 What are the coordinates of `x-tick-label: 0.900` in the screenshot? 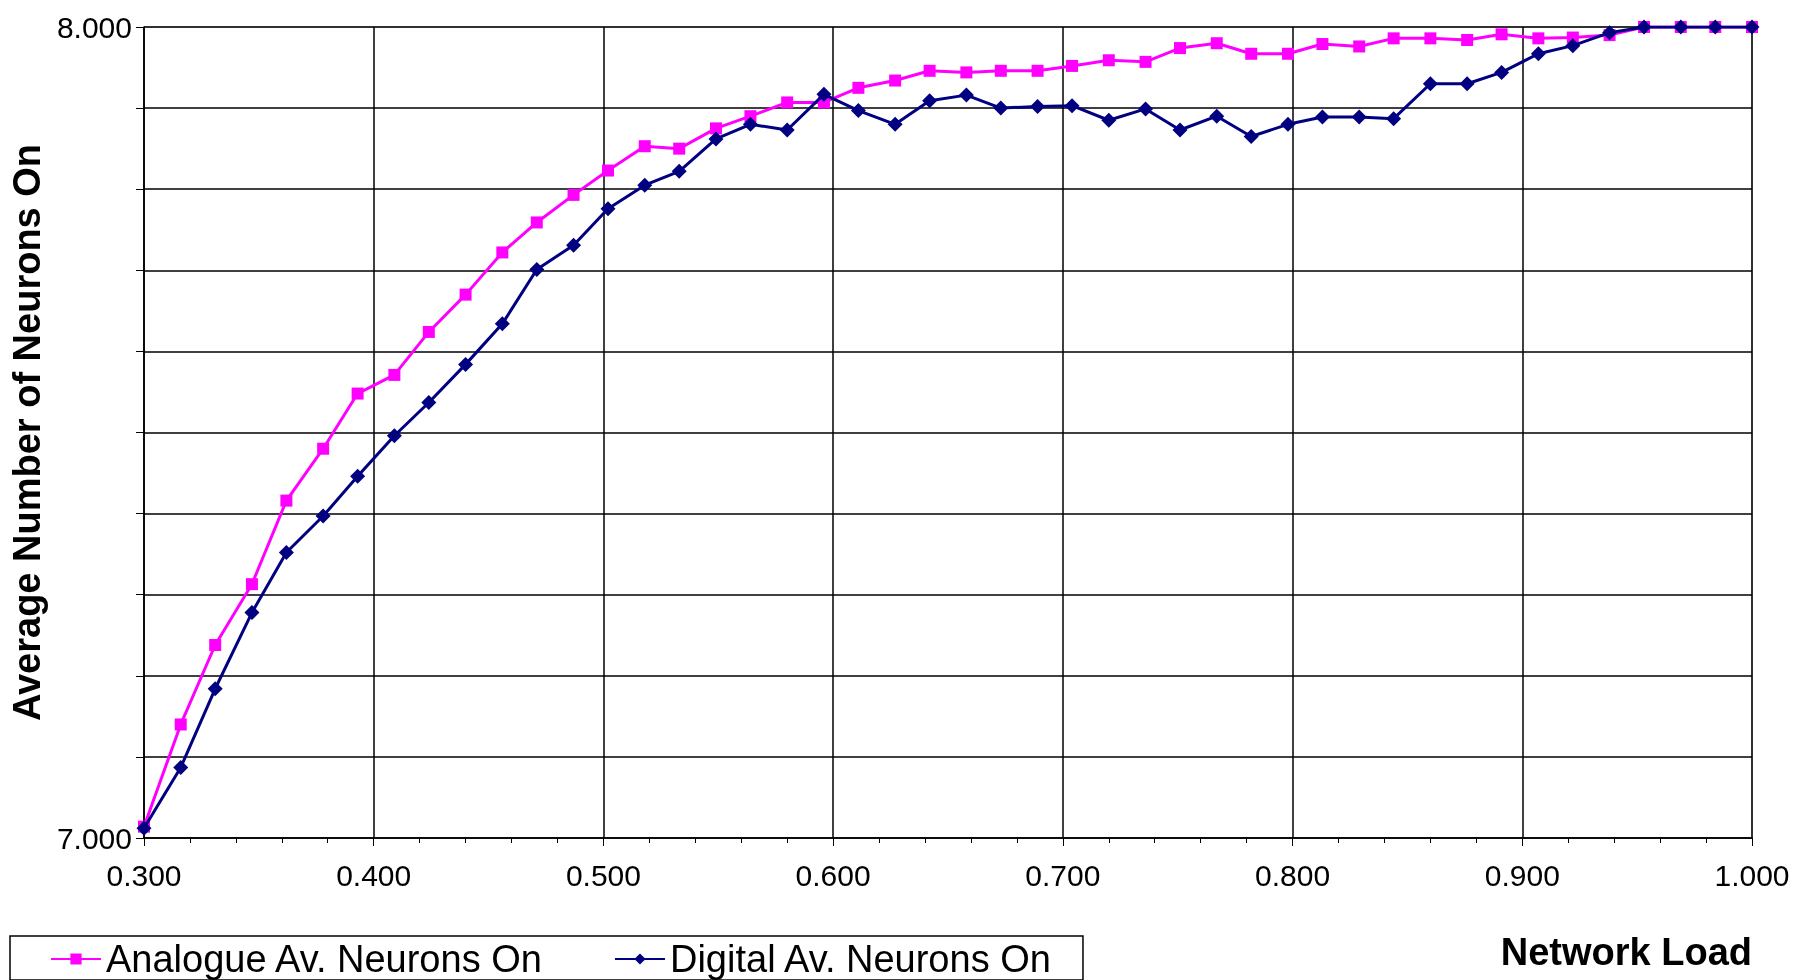 It's located at (1522, 875).